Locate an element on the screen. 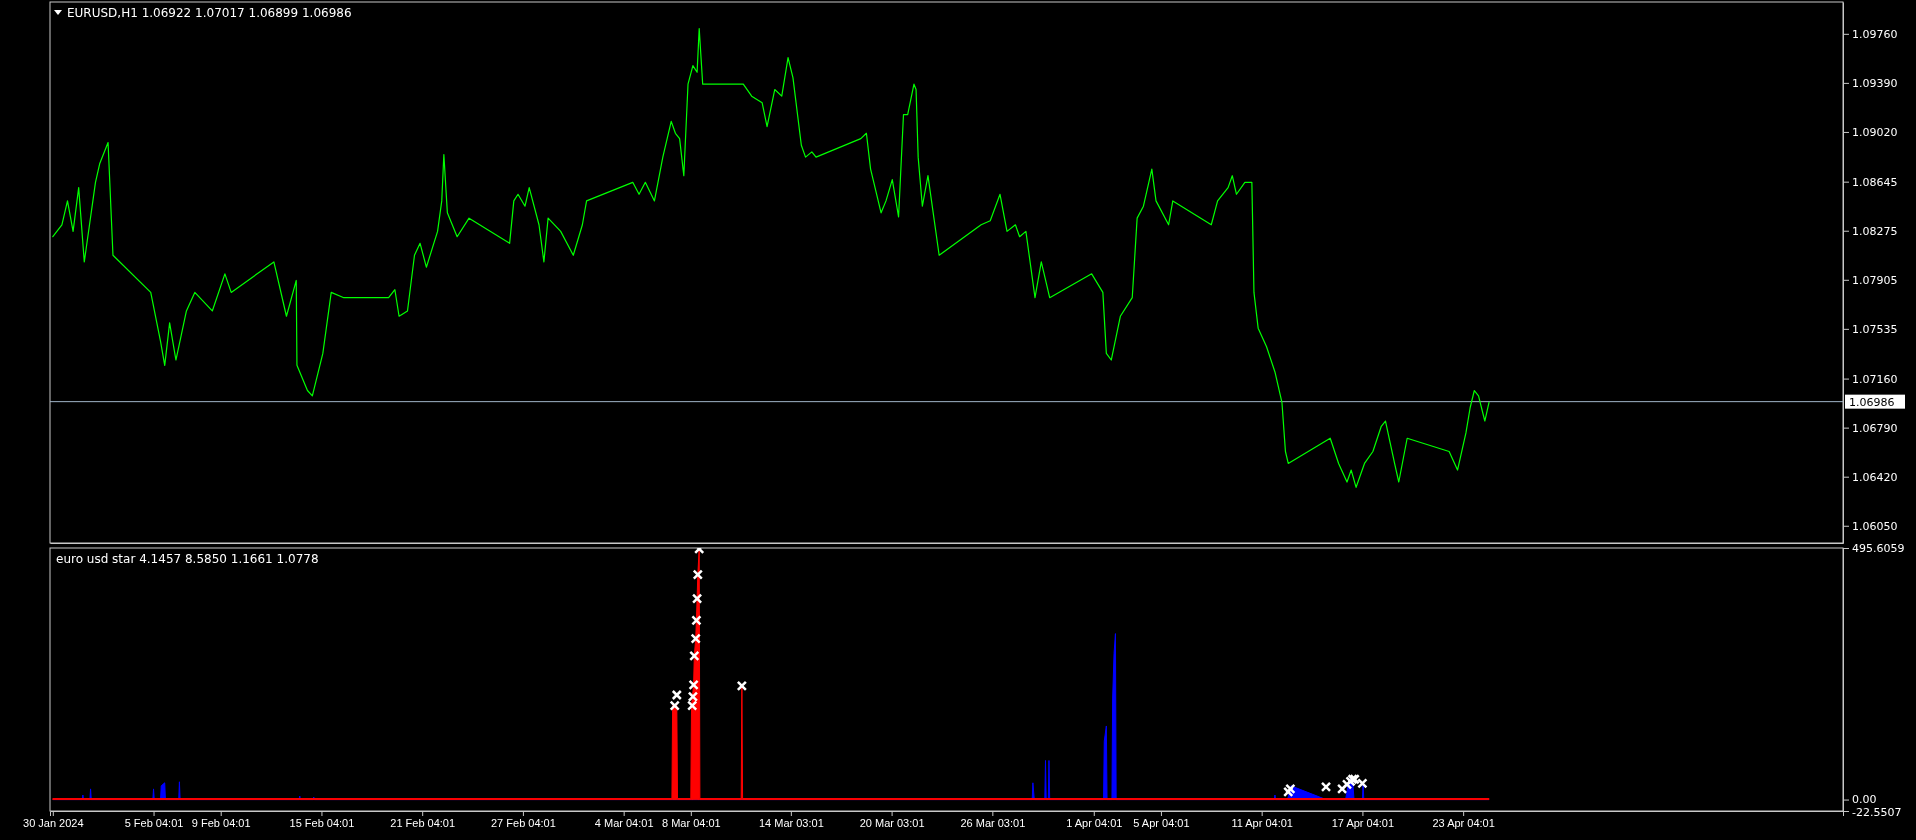 Image resolution: width=1916 pixels, height=840 pixels. x-tick-label: 26 Mar 03:01 is located at coordinates (993, 822).